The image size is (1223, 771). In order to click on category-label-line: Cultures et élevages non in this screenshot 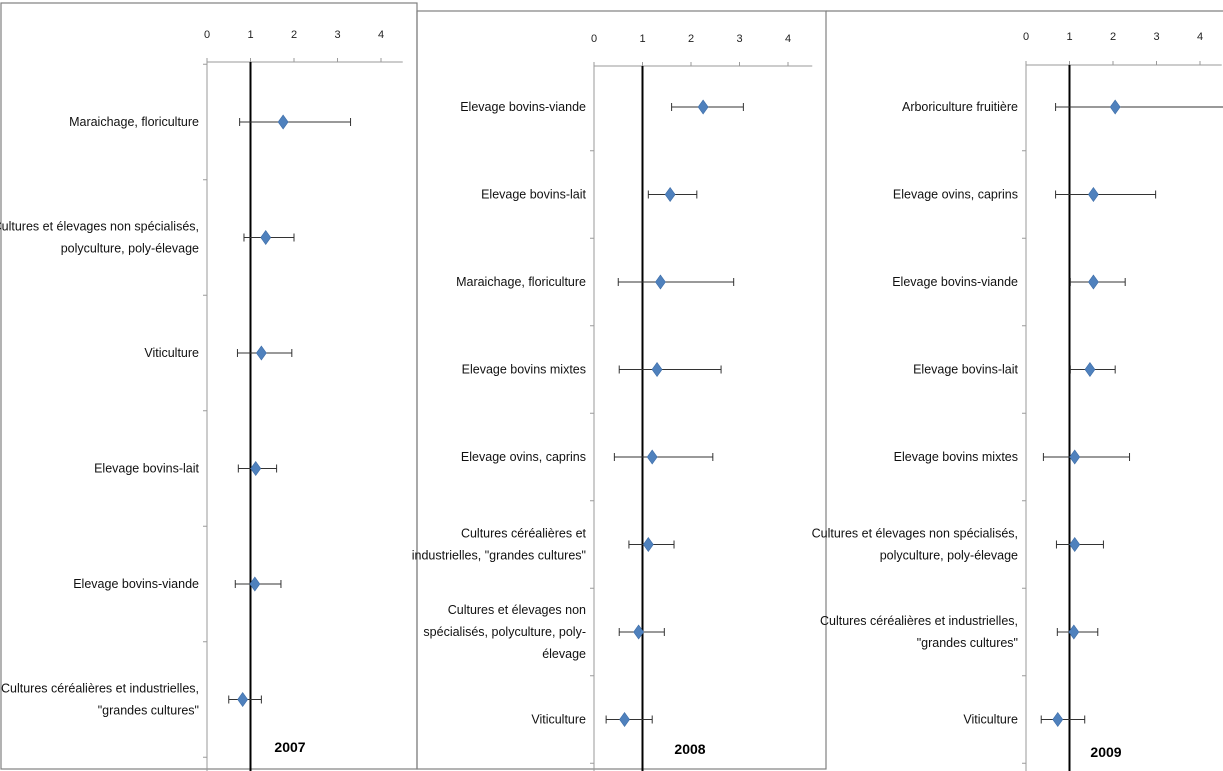, I will do `click(517, 610)`.